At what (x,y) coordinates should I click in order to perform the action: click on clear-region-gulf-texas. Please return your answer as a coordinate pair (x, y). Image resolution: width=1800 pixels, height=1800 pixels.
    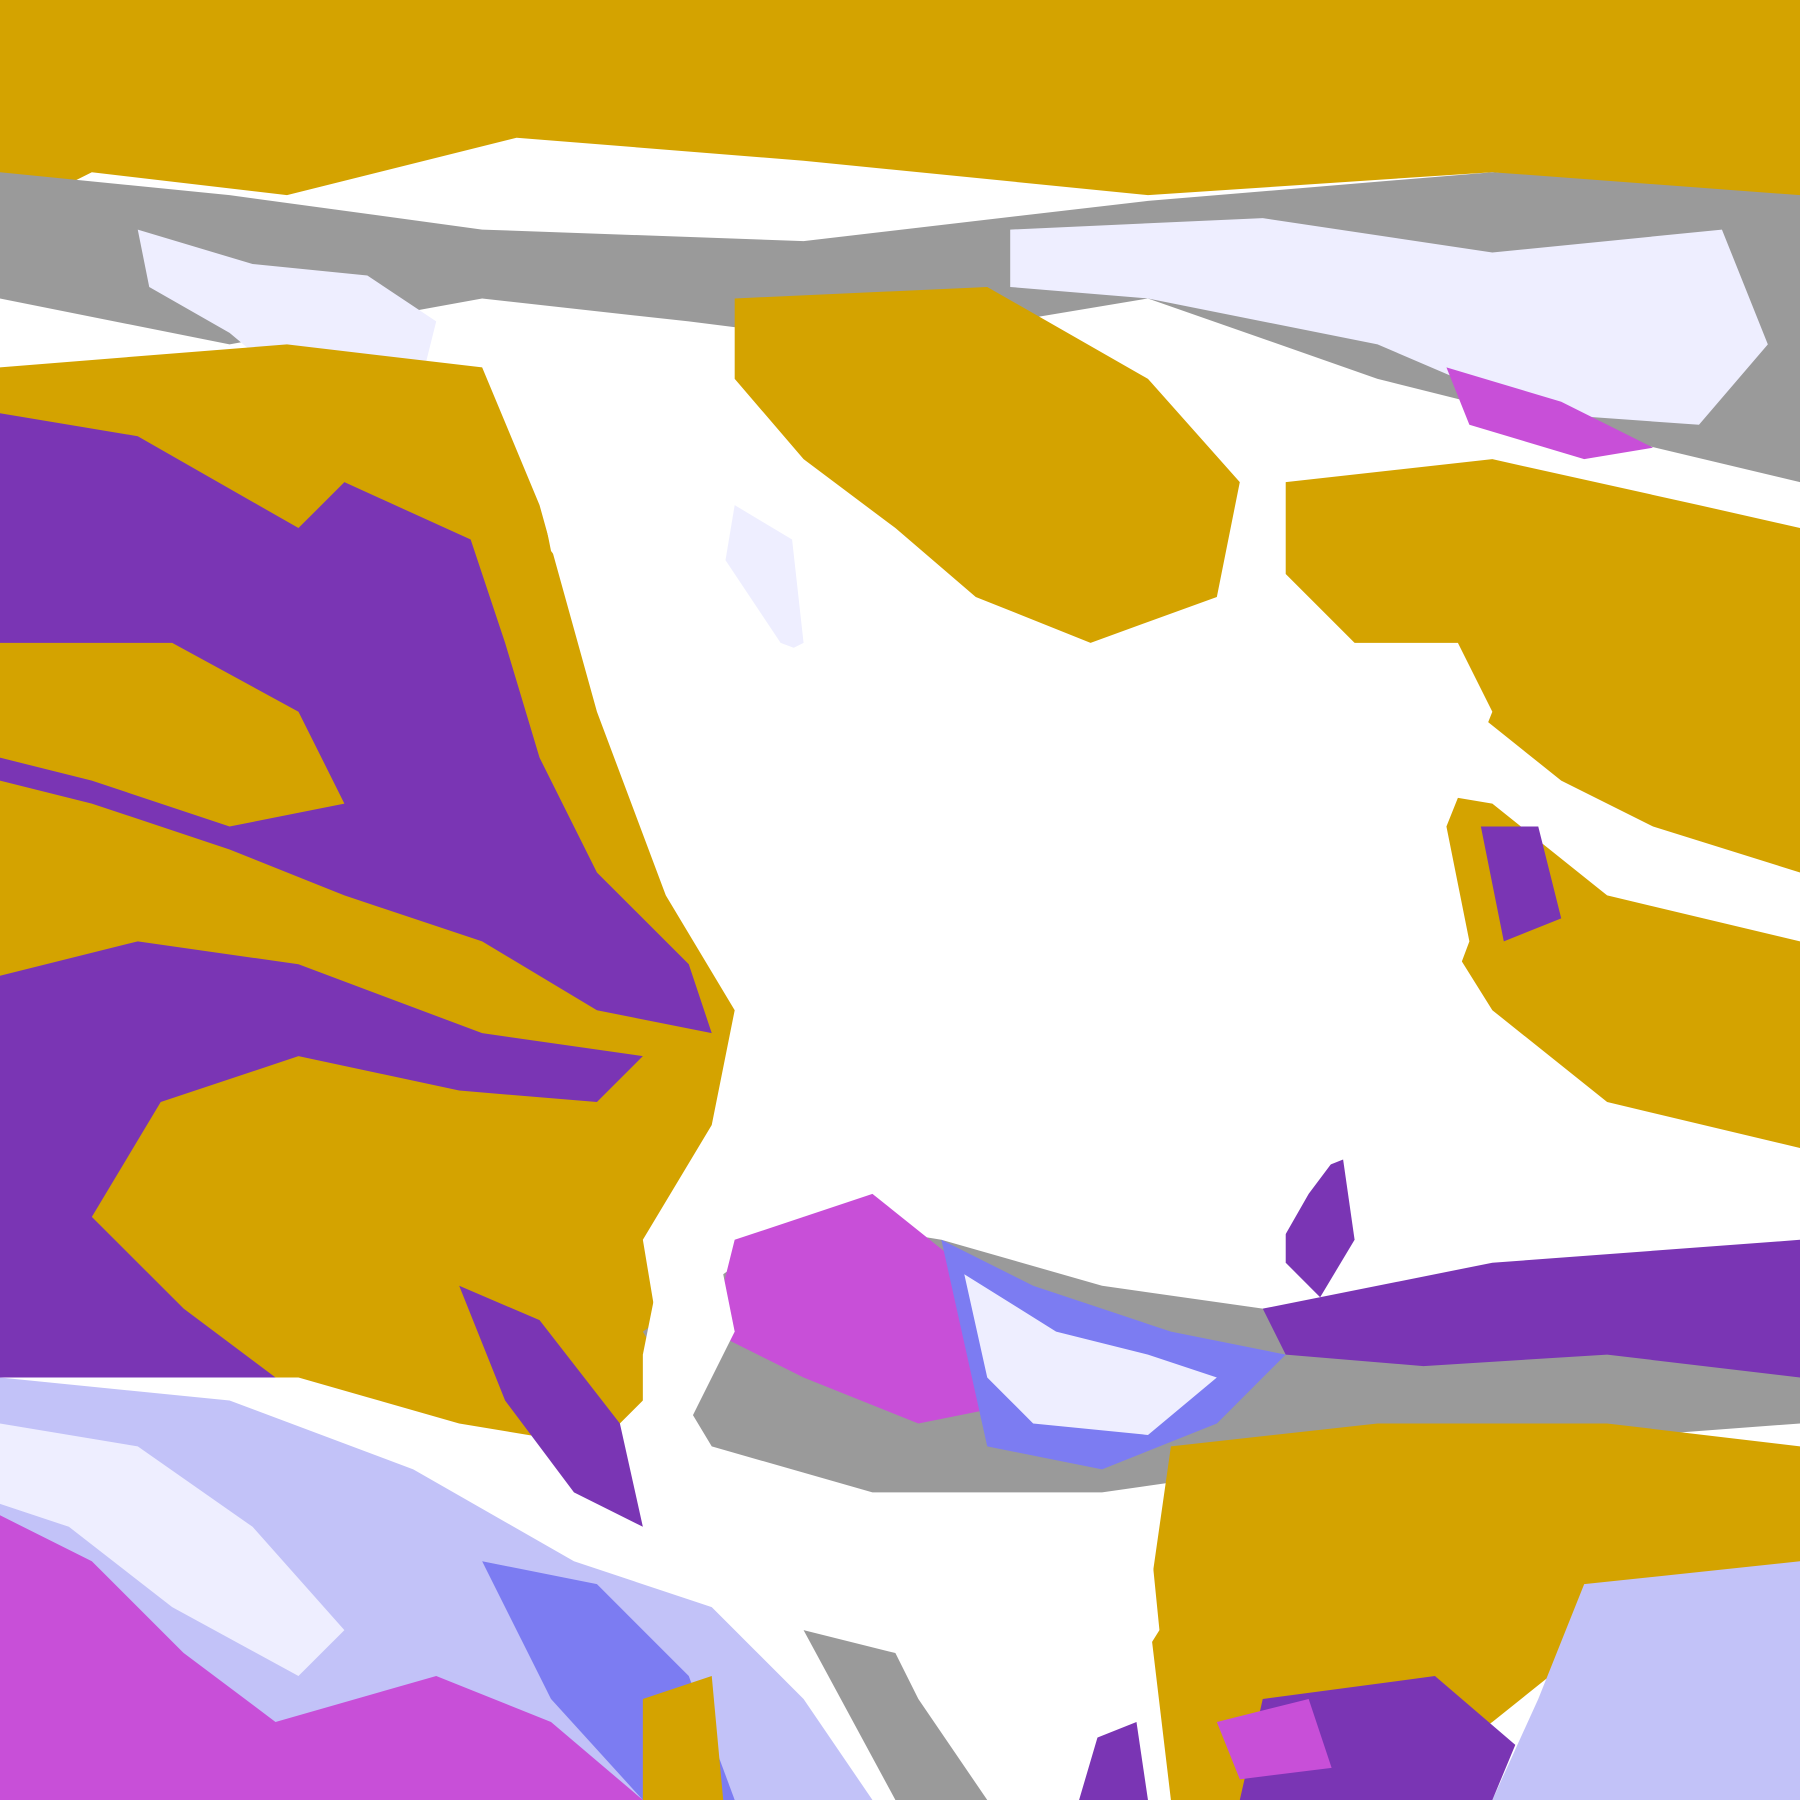
    Looking at the image, I should click on (1016, 1651).